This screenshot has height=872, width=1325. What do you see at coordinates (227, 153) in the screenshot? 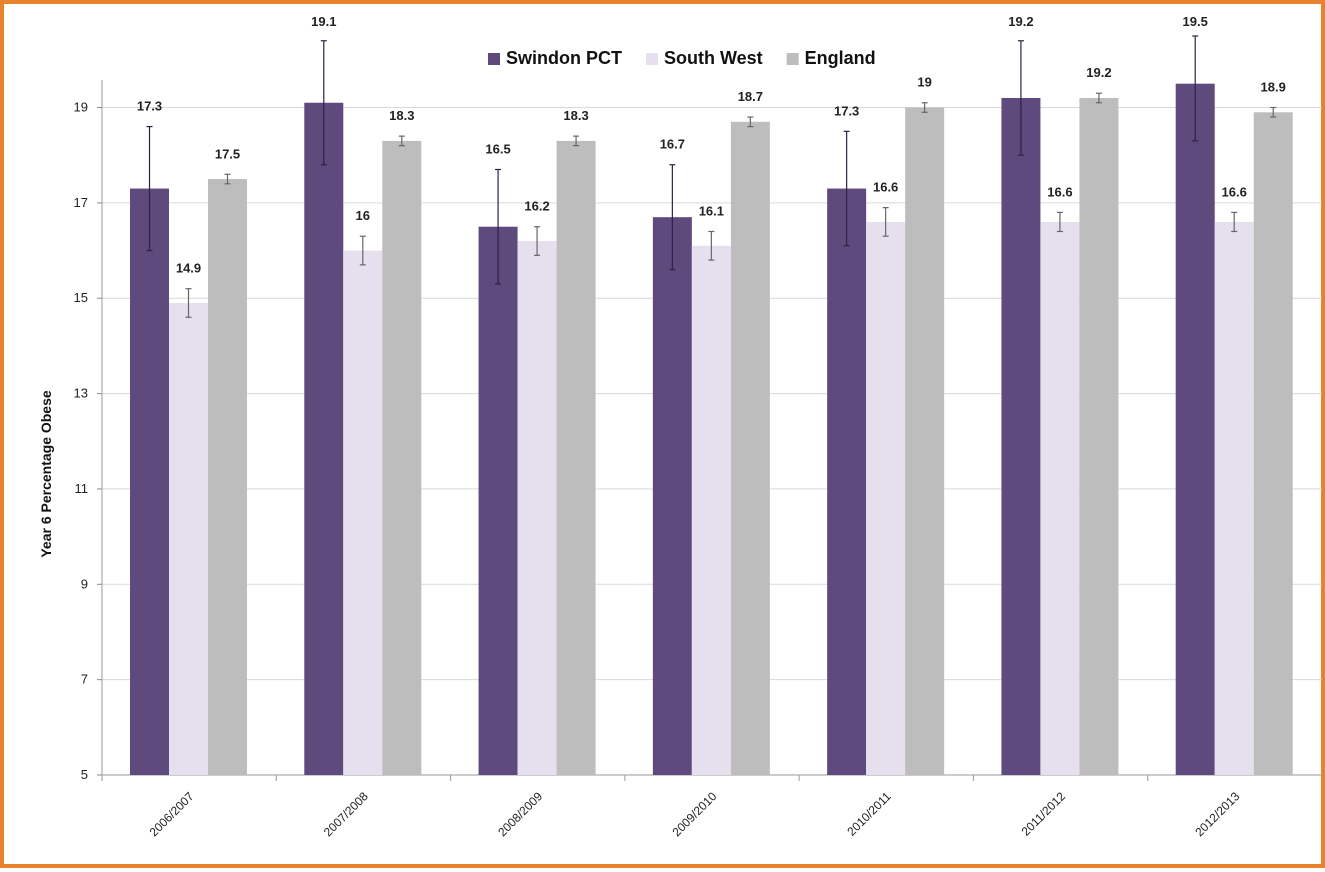
I see `data-label: 17.5` at bounding box center [227, 153].